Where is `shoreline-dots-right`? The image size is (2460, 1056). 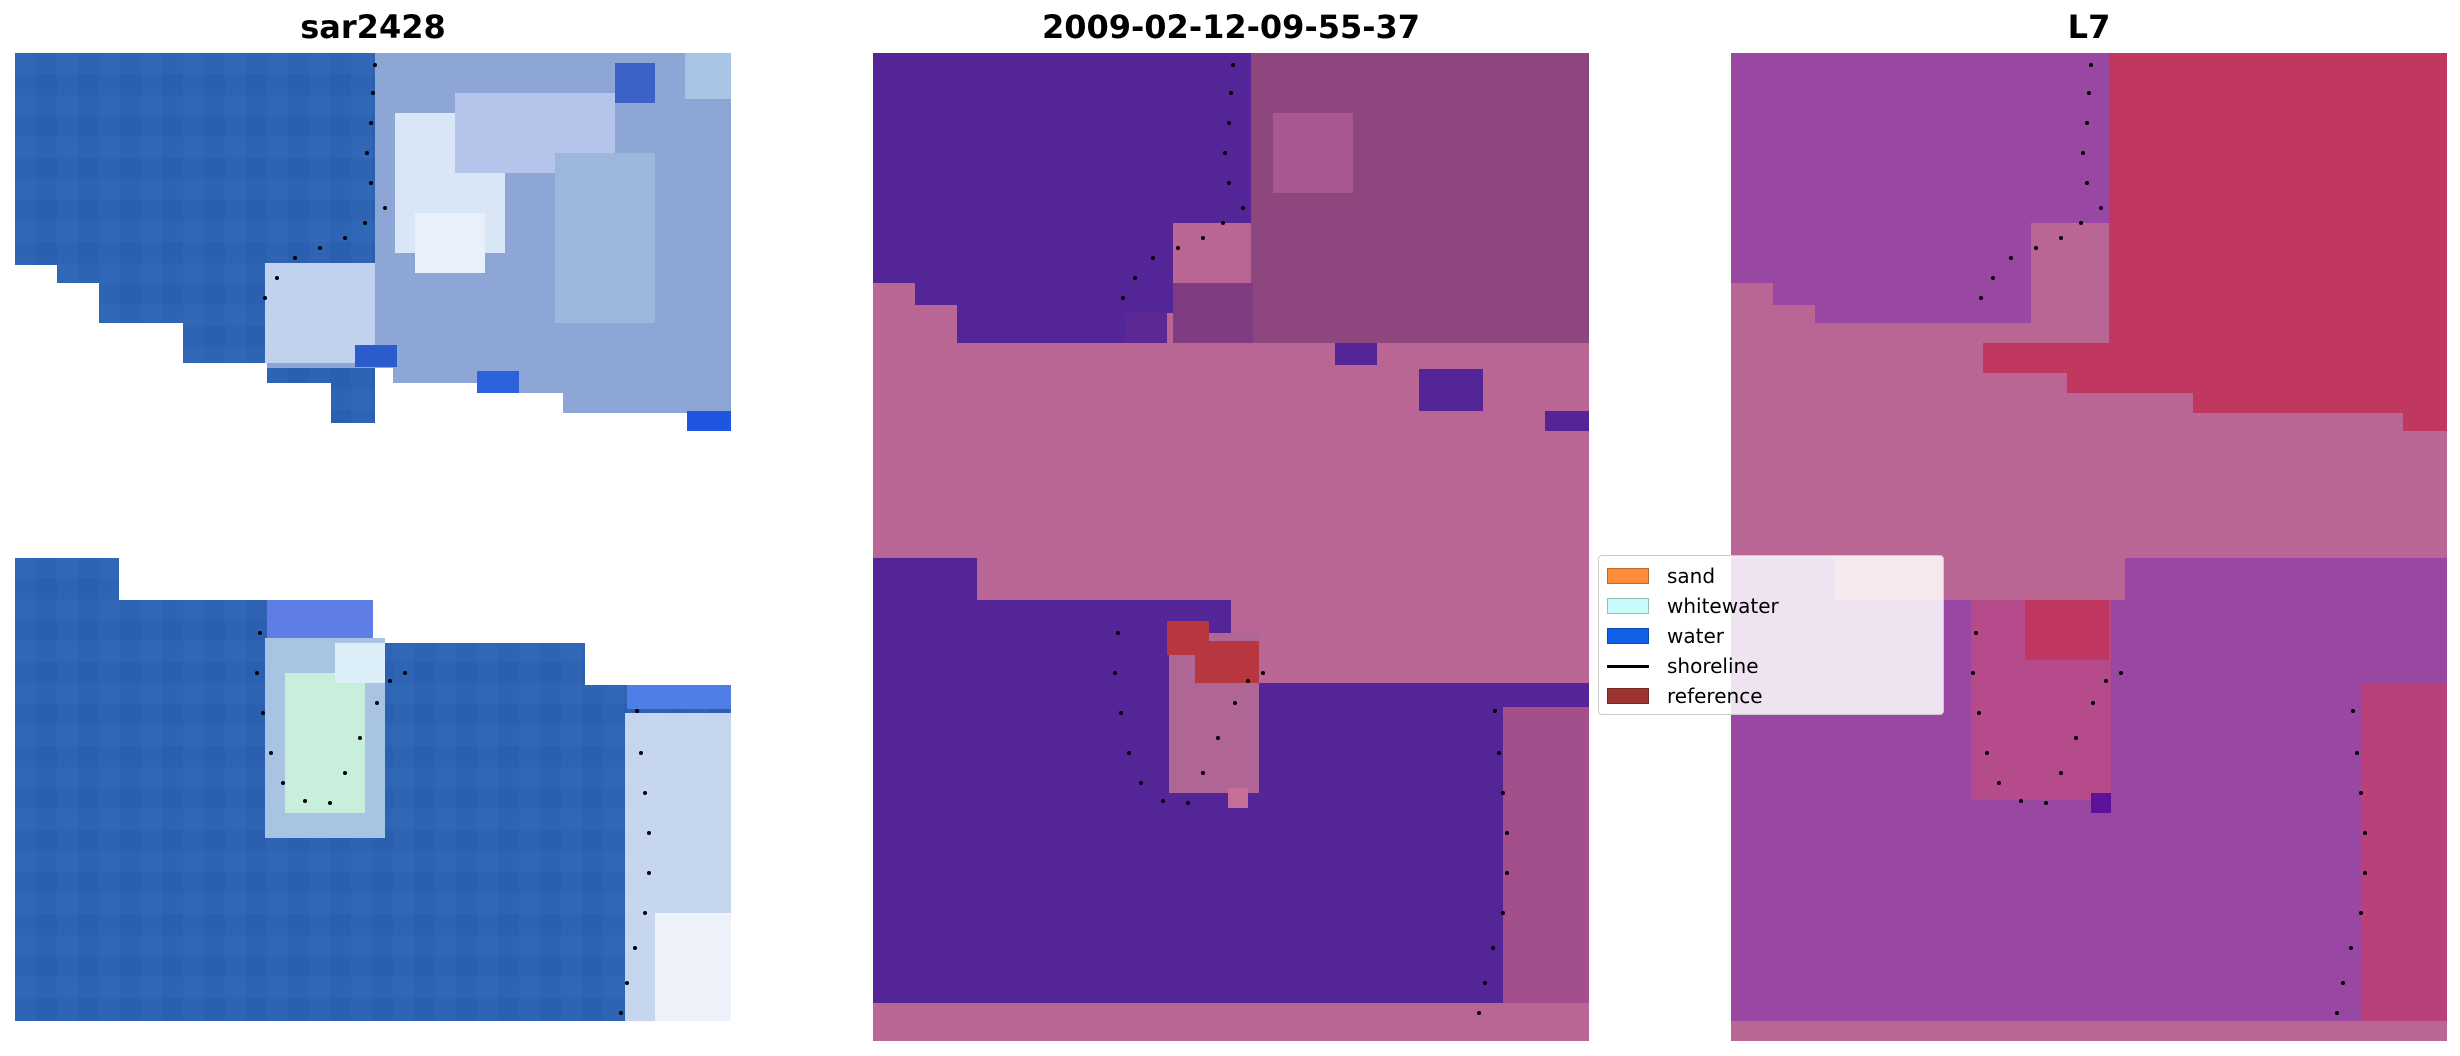 shoreline-dots-right is located at coordinates (2169, 539).